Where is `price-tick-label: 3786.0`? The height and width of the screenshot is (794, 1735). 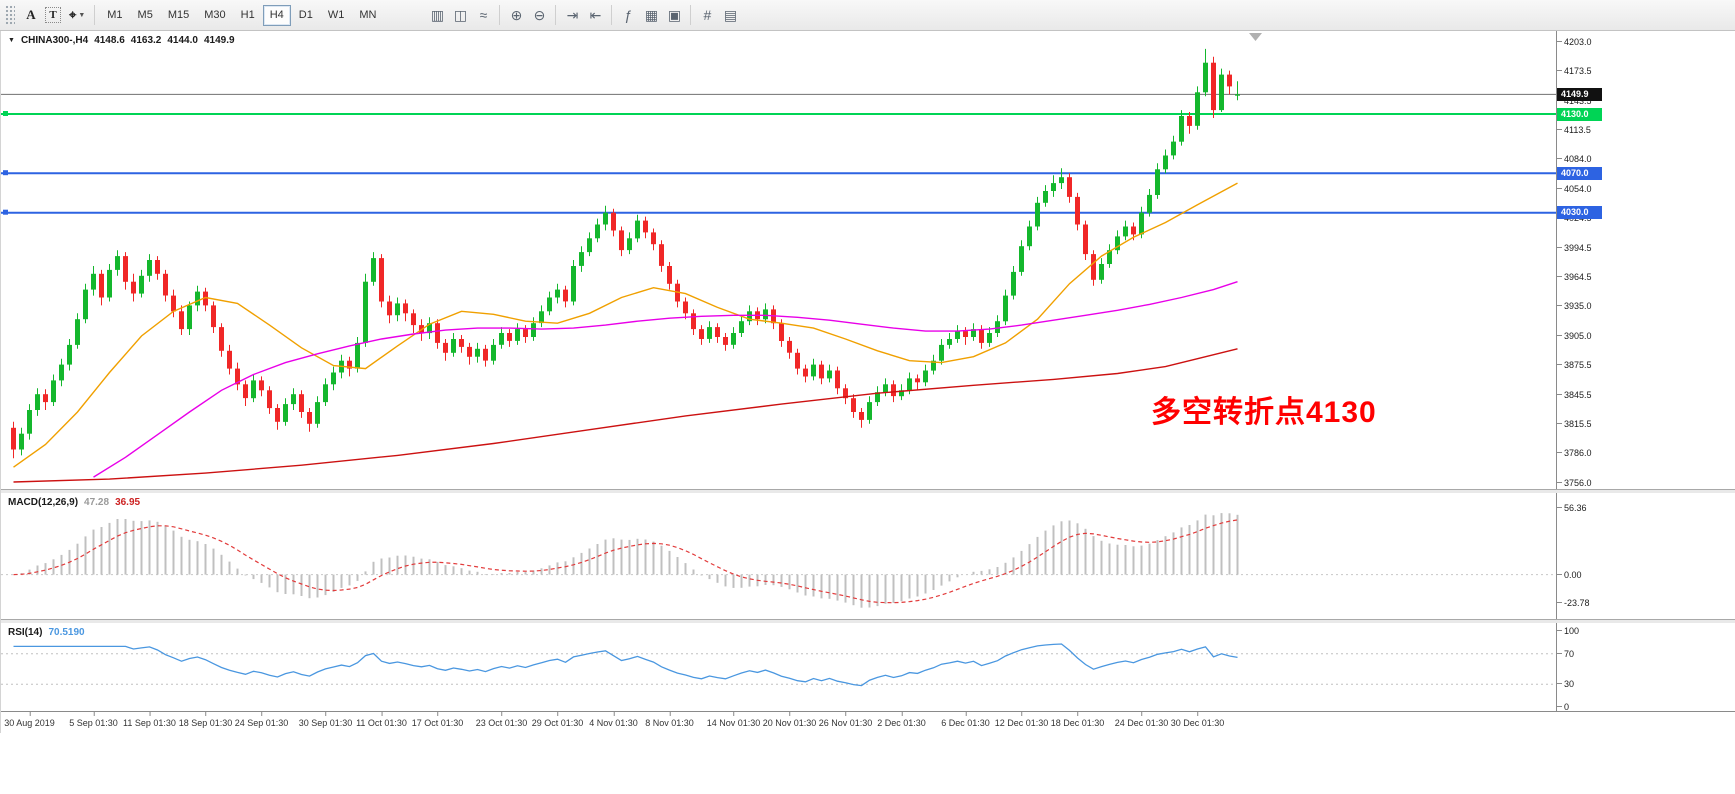
price-tick-label: 3786.0 is located at coordinates (1574, 453).